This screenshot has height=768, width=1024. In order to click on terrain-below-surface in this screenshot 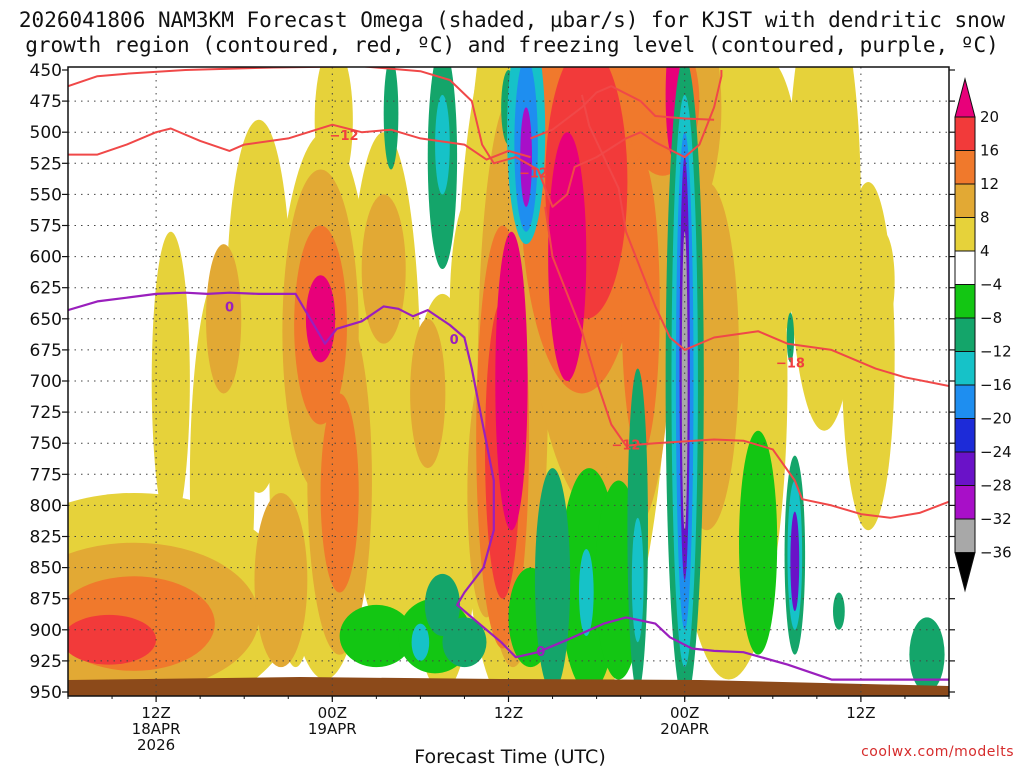, I will do `click(508, 686)`.